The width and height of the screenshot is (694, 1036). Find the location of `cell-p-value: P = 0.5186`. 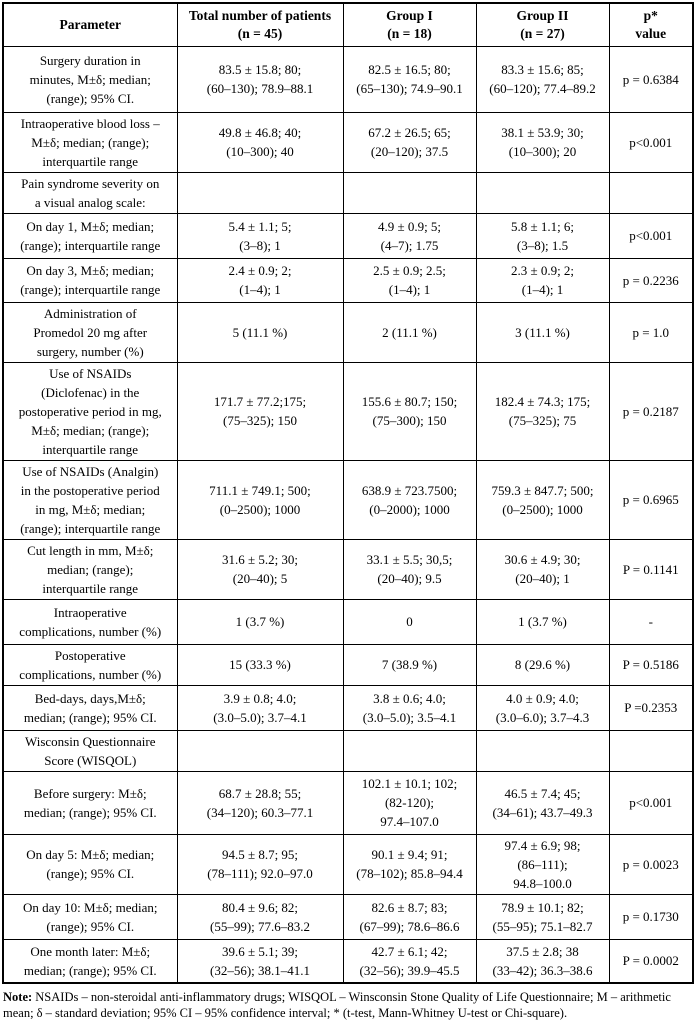

cell-p-value: P = 0.5186 is located at coordinates (651, 664).